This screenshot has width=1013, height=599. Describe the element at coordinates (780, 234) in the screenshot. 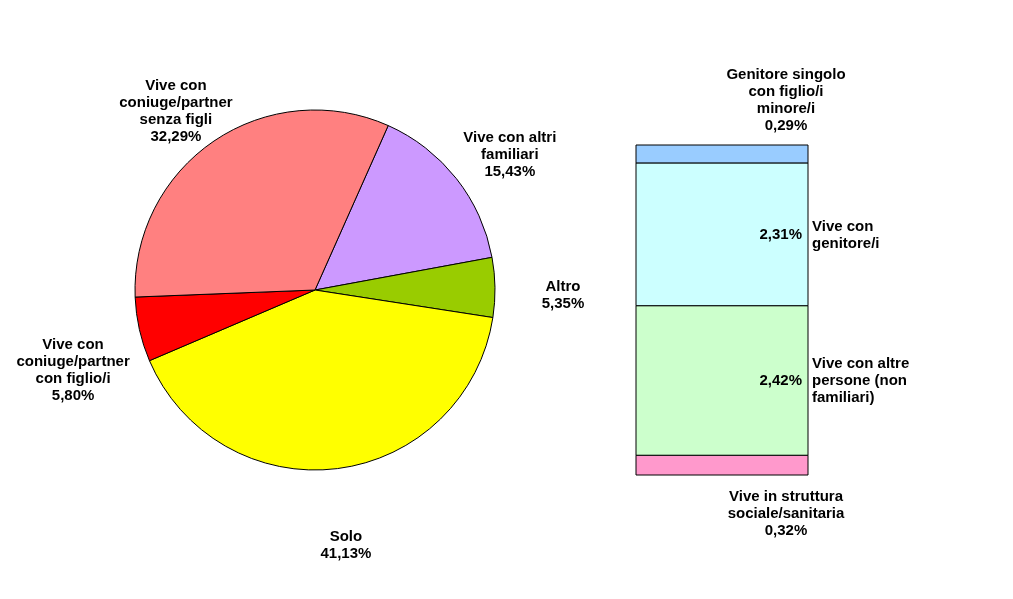

I see `data-label: 2,31%` at that location.